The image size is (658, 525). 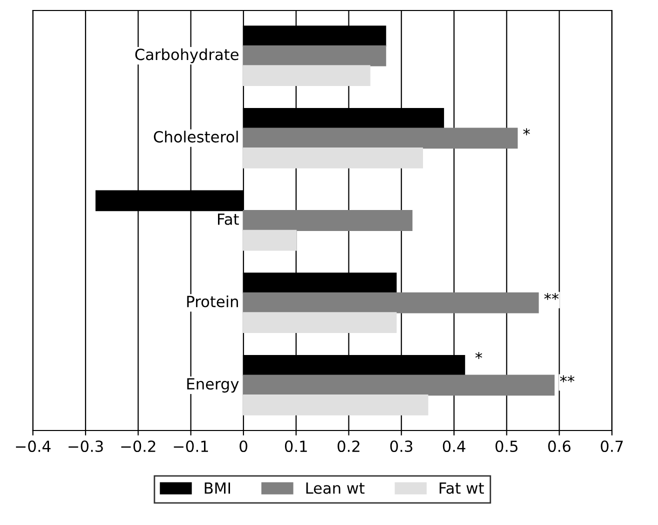 What do you see at coordinates (401, 446) in the screenshot?
I see `x-tick-label: 0.3` at bounding box center [401, 446].